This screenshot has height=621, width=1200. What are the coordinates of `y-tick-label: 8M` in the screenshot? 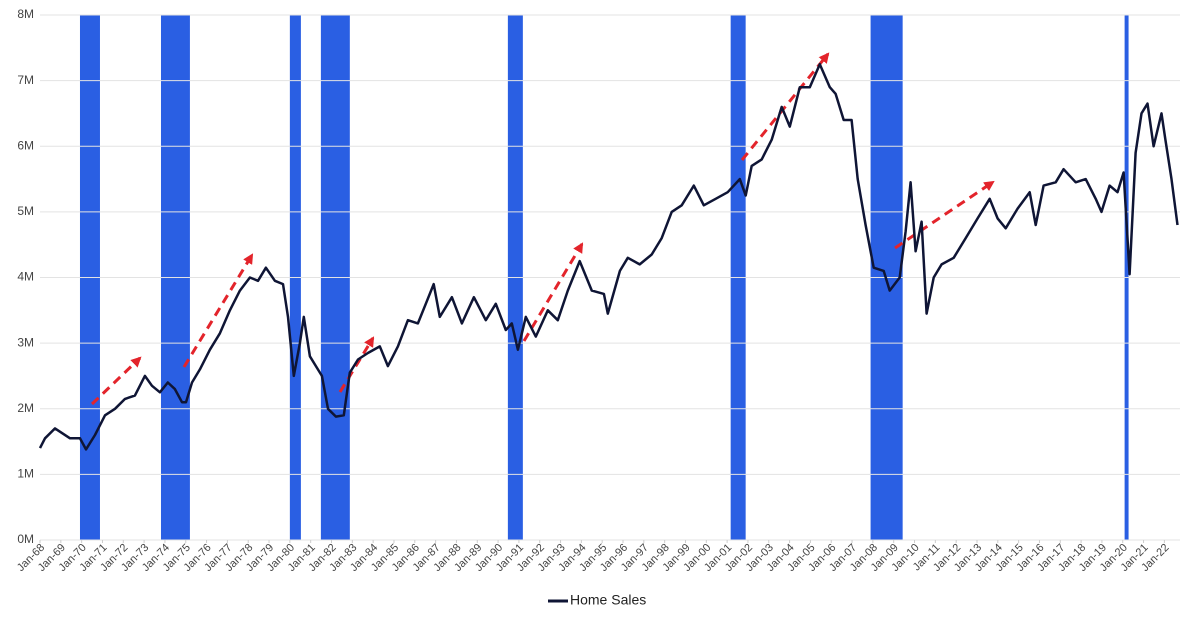 It's located at (25, 14).